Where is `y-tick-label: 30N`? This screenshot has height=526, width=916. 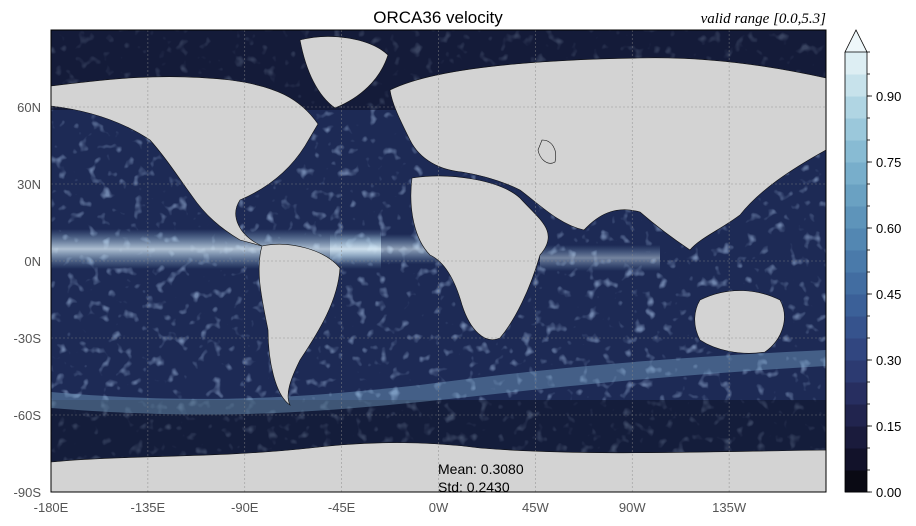 y-tick-label: 30N is located at coordinates (29, 184).